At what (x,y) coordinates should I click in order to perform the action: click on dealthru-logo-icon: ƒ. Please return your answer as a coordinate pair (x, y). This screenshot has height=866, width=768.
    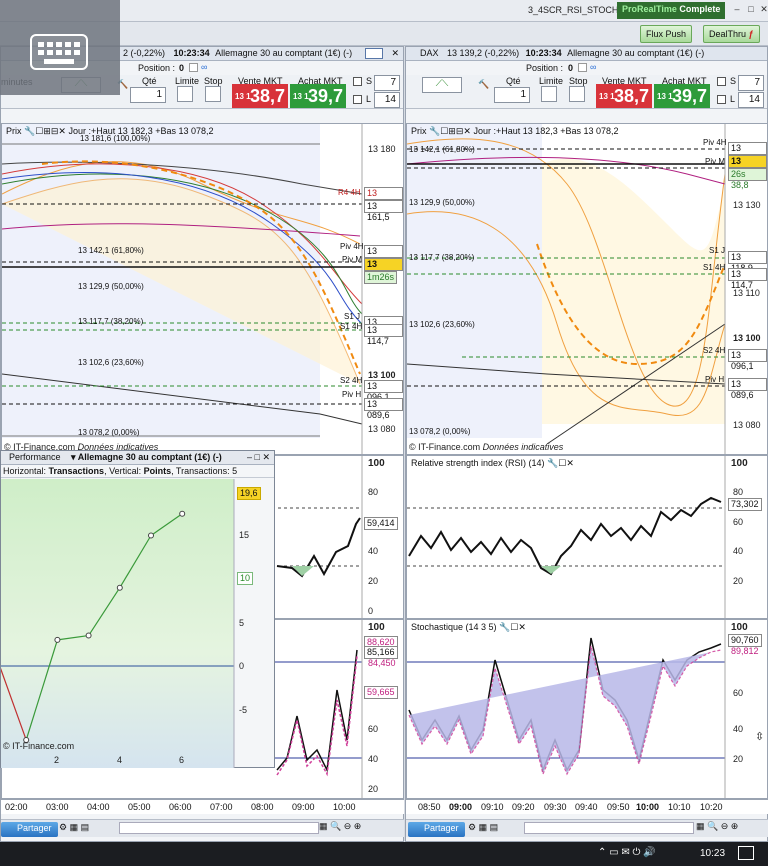
    Looking at the image, I should click on (751, 34).